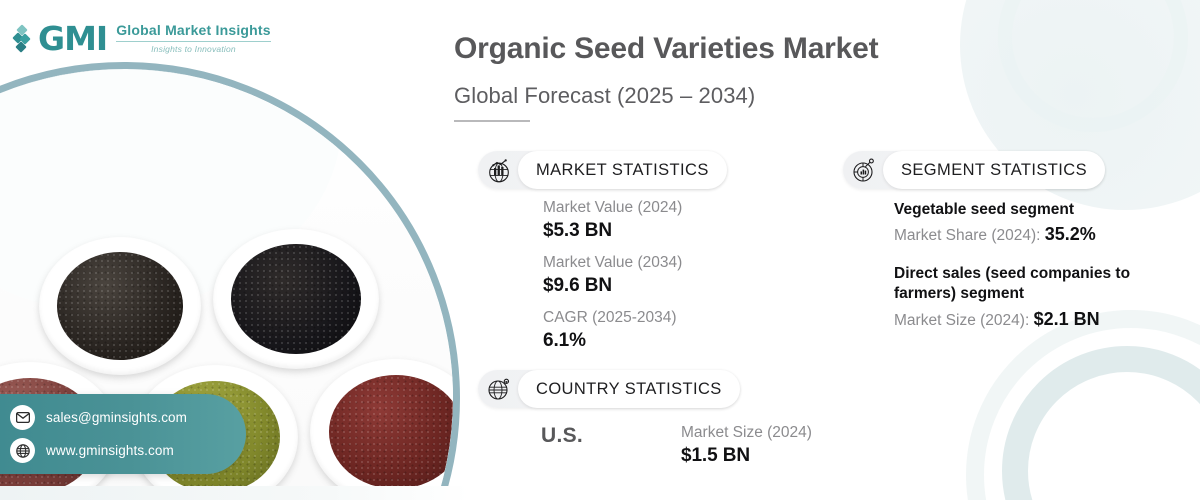 The width and height of the screenshot is (1200, 500). What do you see at coordinates (562, 435) in the screenshot?
I see `country-name: U.S.` at bounding box center [562, 435].